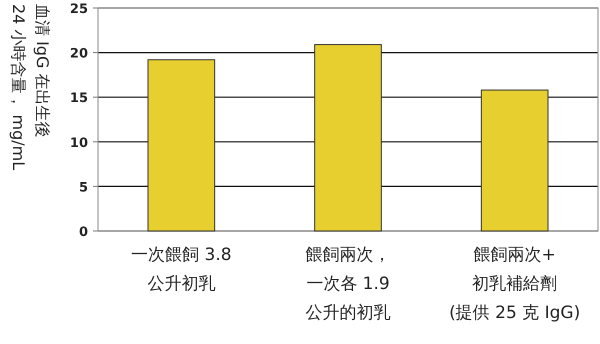 This screenshot has width=600, height=344. What do you see at coordinates (79, 143) in the screenshot?
I see `y-tick-label: 10` at bounding box center [79, 143].